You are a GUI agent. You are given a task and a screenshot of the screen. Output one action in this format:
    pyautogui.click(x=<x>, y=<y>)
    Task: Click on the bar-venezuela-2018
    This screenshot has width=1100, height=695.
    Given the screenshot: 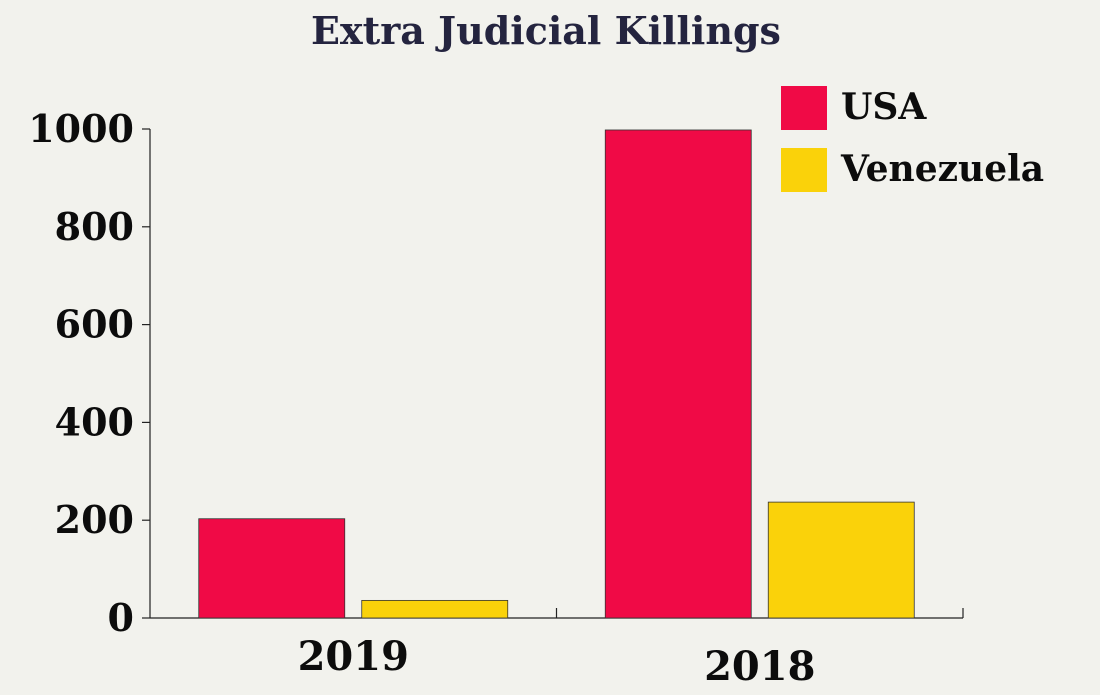 What is the action you would take?
    pyautogui.click(x=841, y=560)
    